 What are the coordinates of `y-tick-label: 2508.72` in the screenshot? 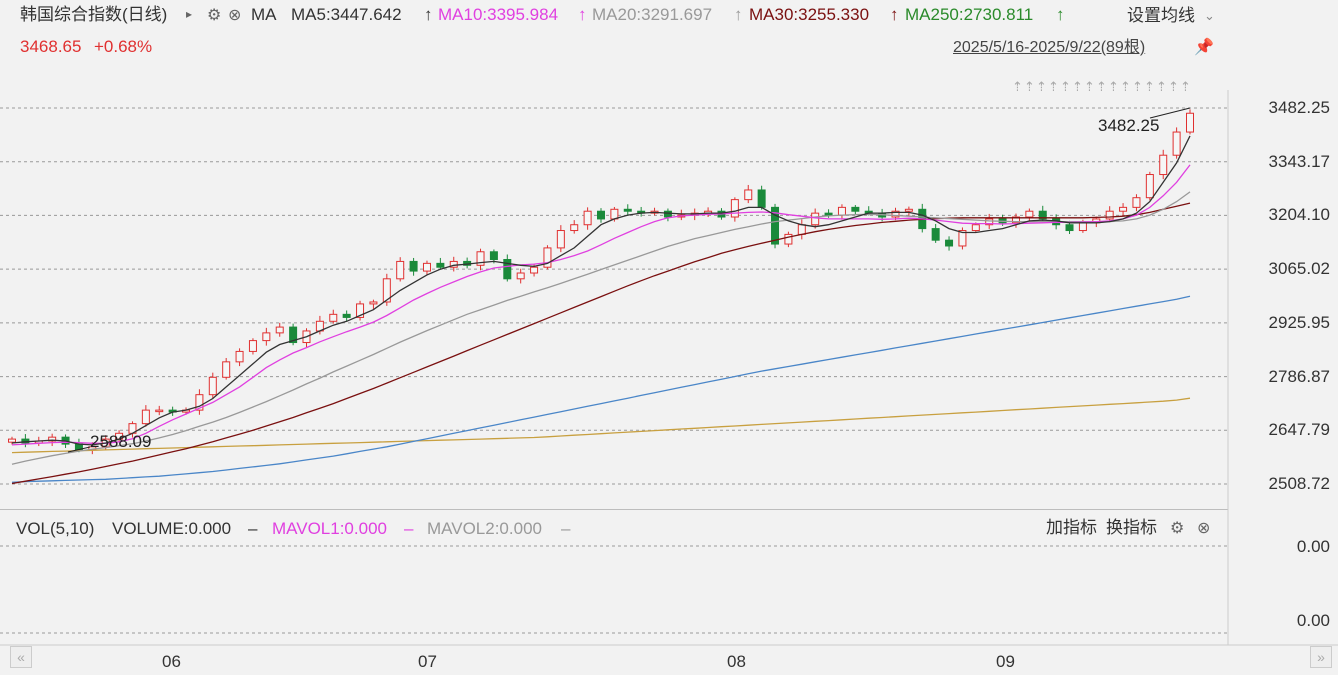 It's located at (1299, 483).